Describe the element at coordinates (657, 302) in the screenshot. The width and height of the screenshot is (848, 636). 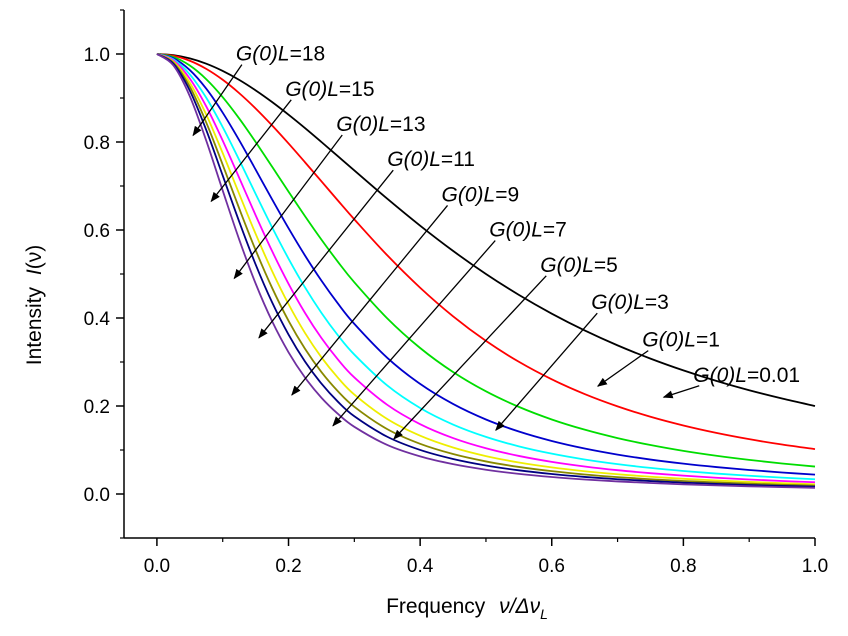
I see `annotation-value: =3` at that location.